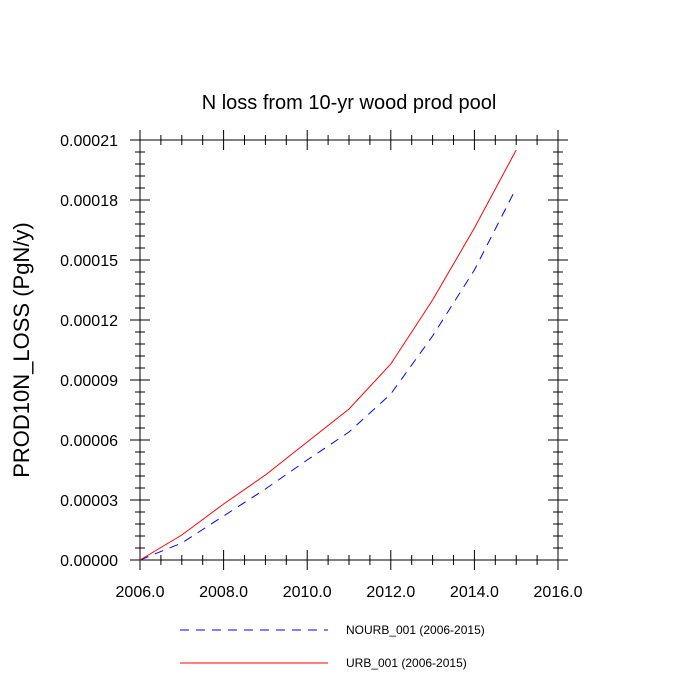 The width and height of the screenshot is (700, 700). Describe the element at coordinates (89, 261) in the screenshot. I see `y-tick-label: 0.00015` at that location.